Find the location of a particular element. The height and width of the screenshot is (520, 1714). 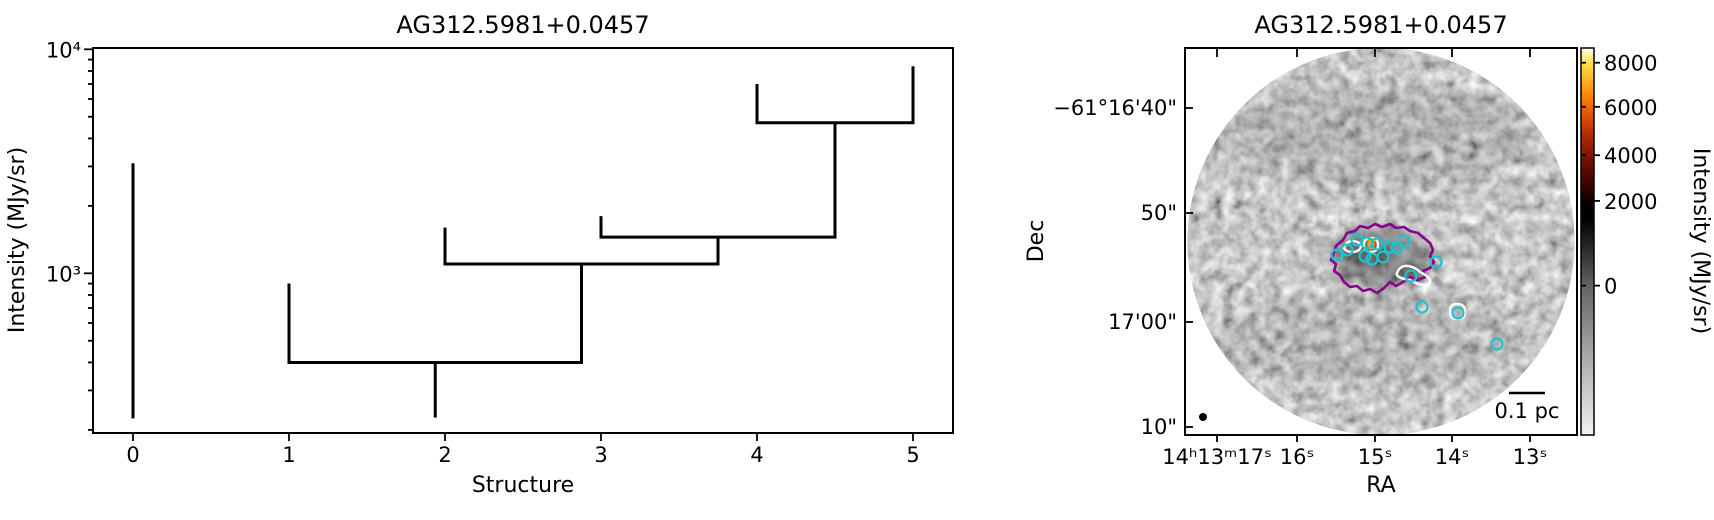

dark-cloud-band-top is located at coordinates (1381, 135).